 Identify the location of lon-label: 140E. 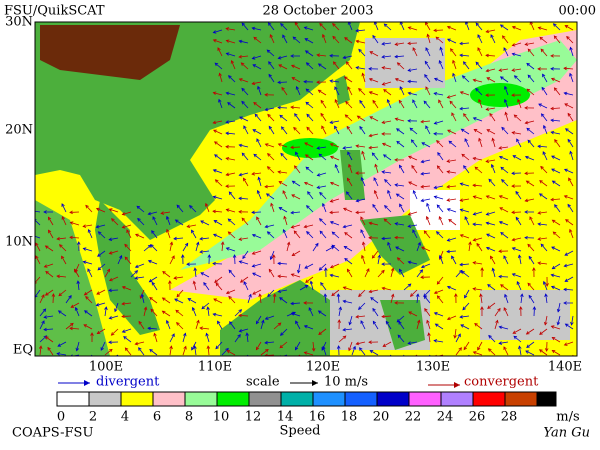
(565, 367).